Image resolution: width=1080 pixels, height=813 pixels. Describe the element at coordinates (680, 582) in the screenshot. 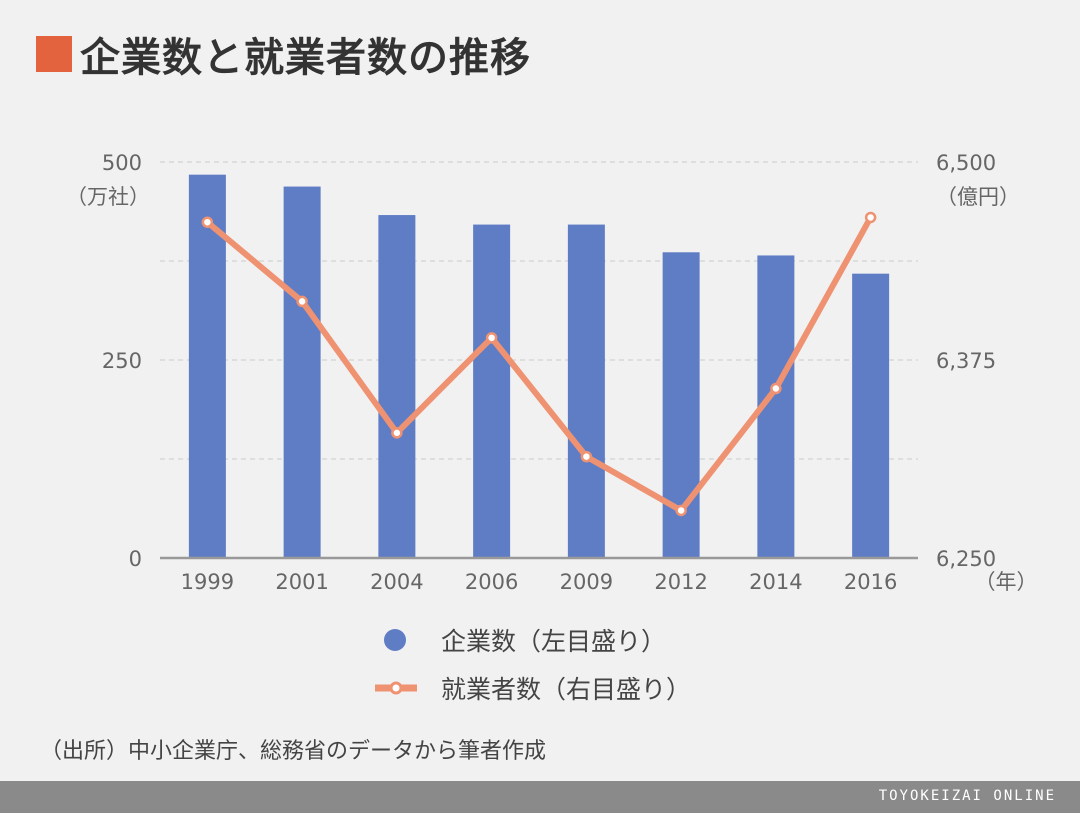

I see `x-tick-label: 2012` at that location.